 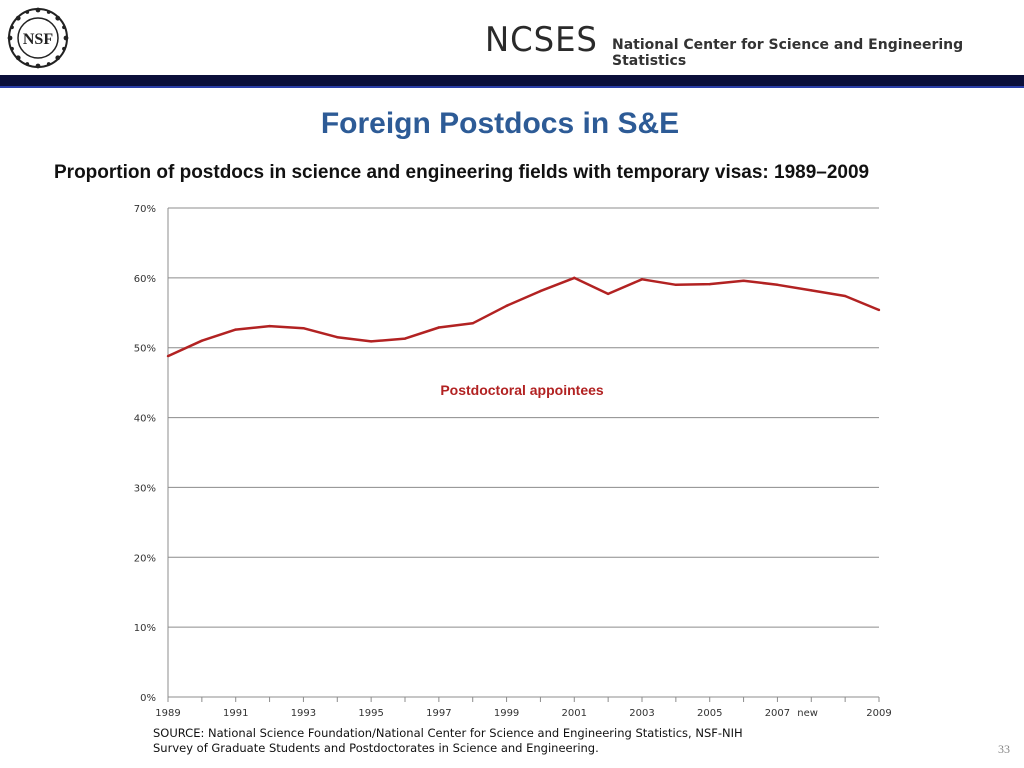 I want to click on x-tick-label: 2009, so click(x=878, y=713).